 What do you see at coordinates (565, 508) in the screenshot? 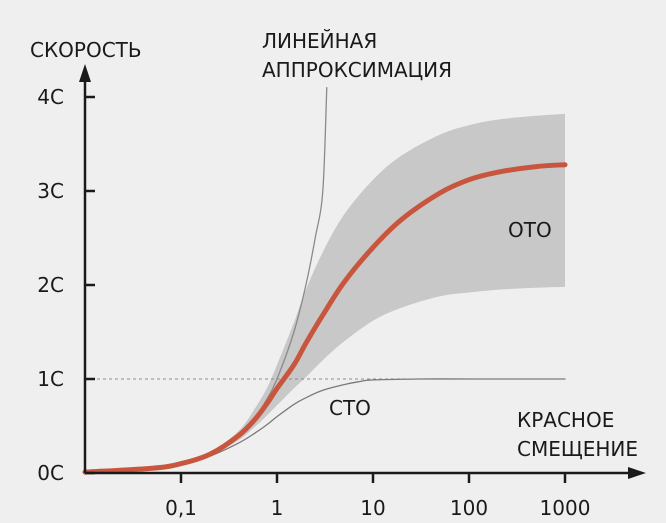
I see `x-tick-label: 1000` at bounding box center [565, 508].